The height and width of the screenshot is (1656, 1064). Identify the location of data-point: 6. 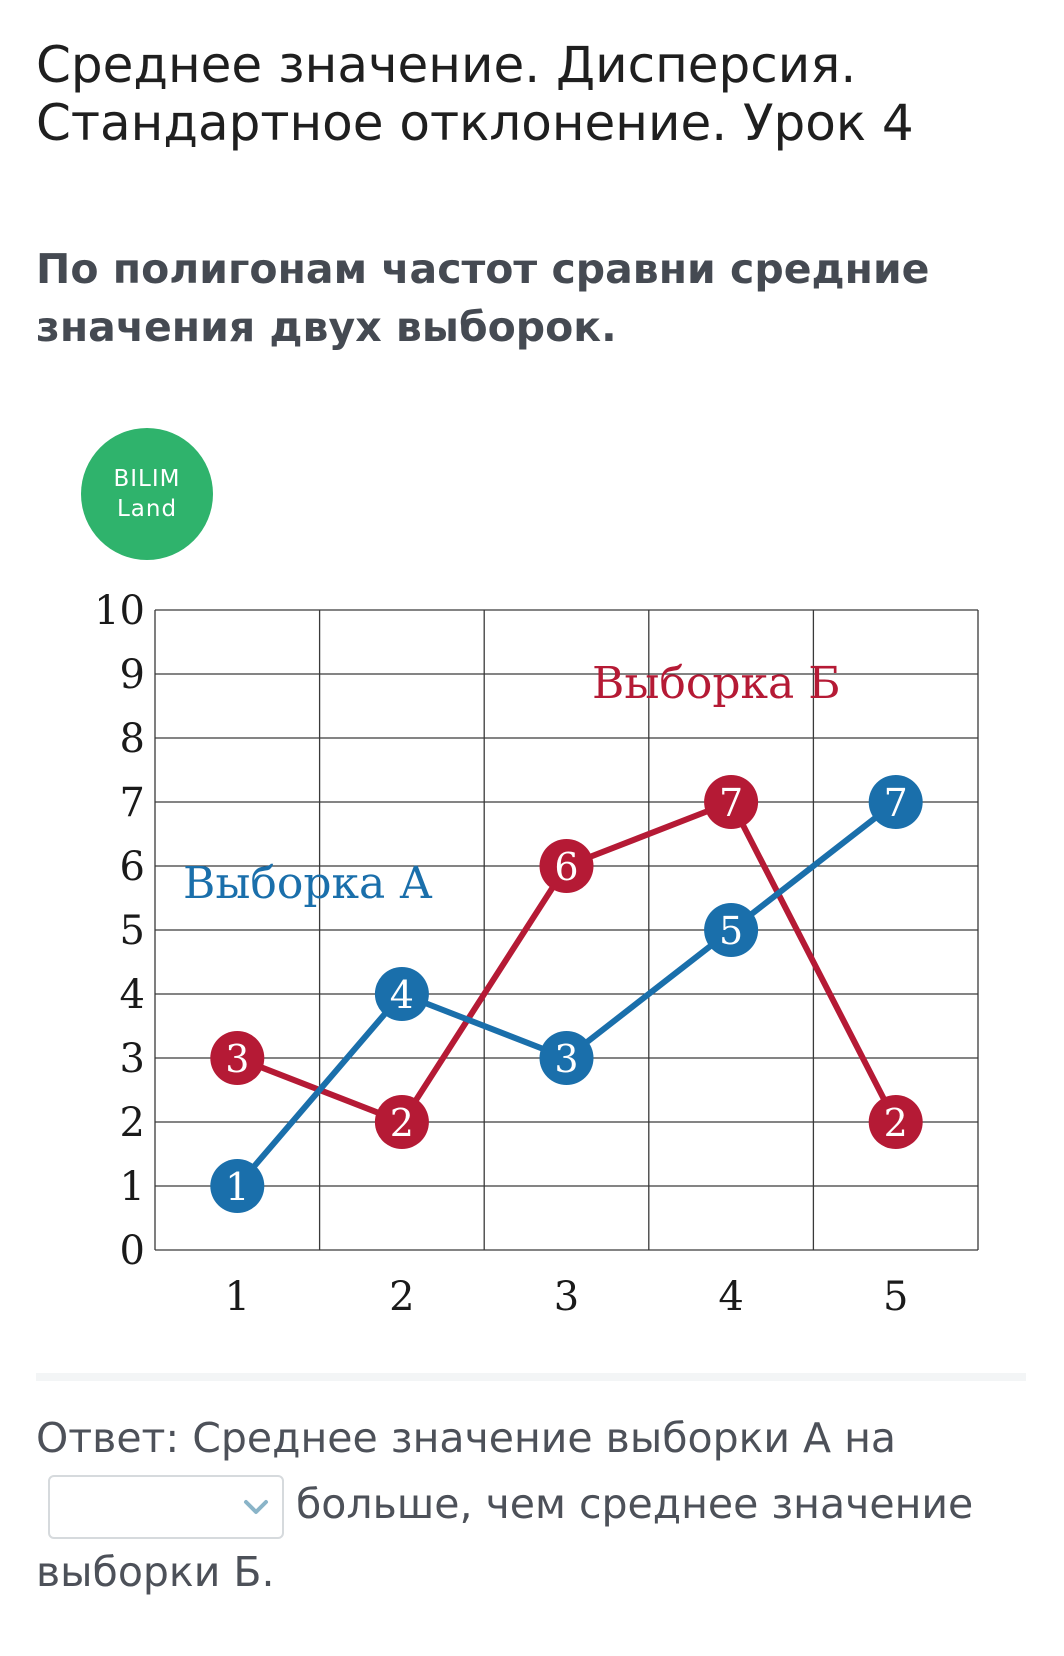
(566, 866).